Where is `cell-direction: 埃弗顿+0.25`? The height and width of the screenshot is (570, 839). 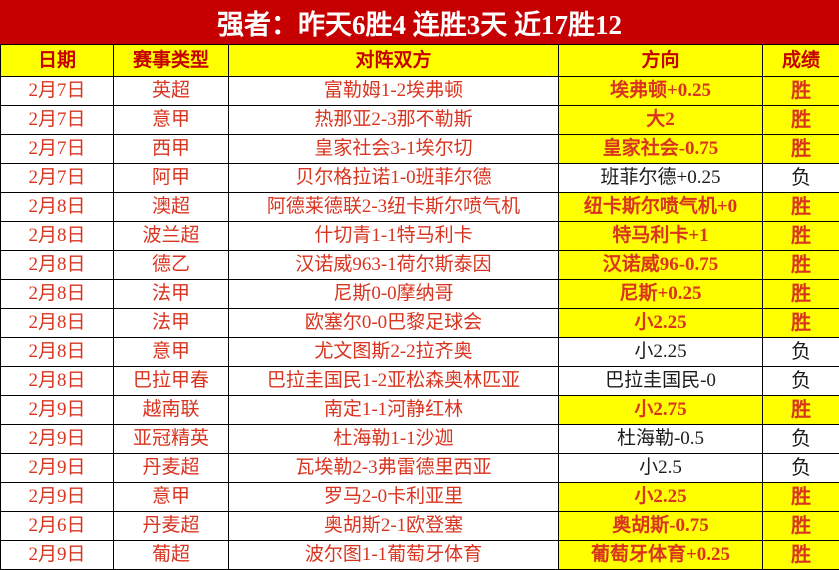
cell-direction: 埃弗顿+0.25 is located at coordinates (661, 91).